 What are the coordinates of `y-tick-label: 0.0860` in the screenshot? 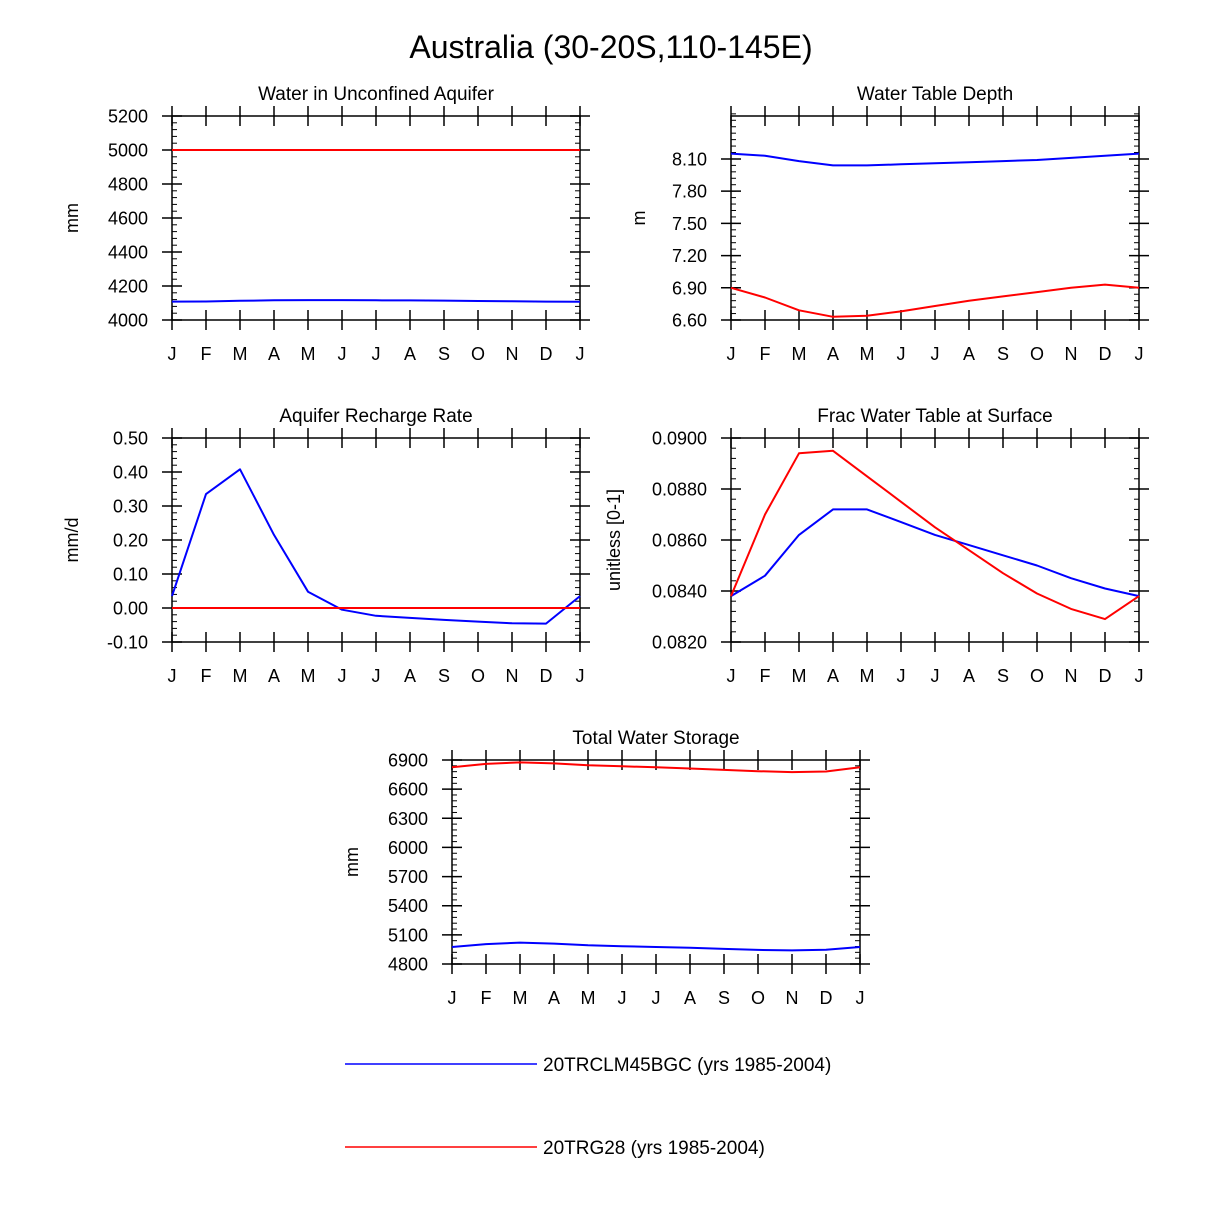 It's located at (679, 541).